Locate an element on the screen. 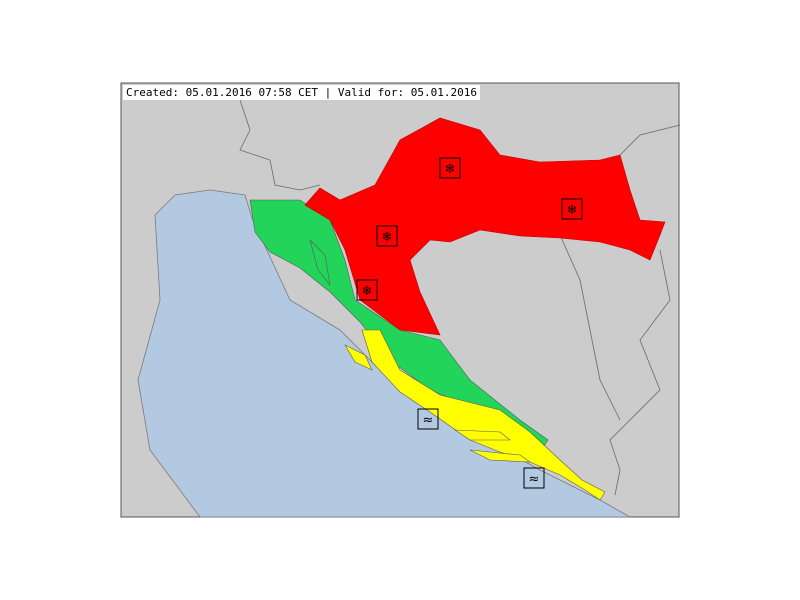 Image resolution: width=800 pixels, height=600 pixels. region-yellow is located at coordinates (483, 415).